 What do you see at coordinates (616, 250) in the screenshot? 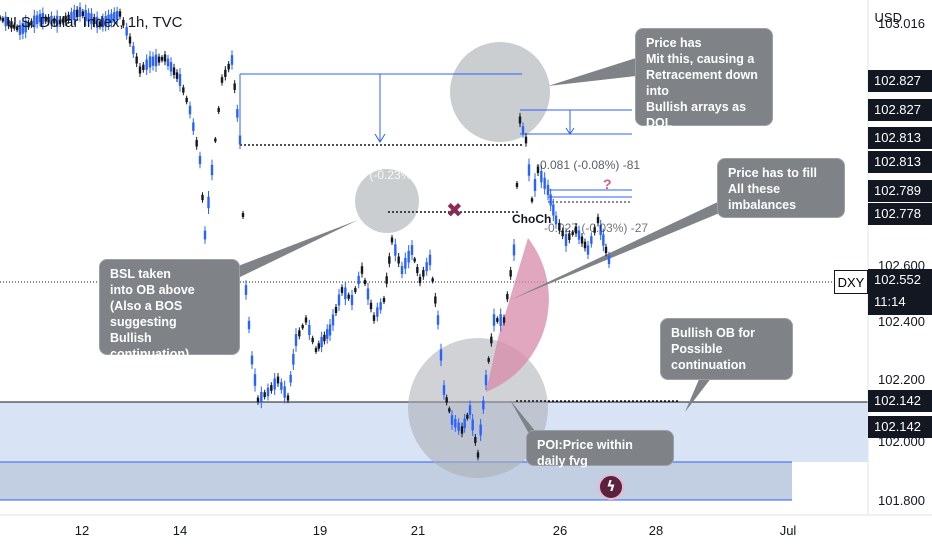
I see `fill-pointer` at bounding box center [616, 250].